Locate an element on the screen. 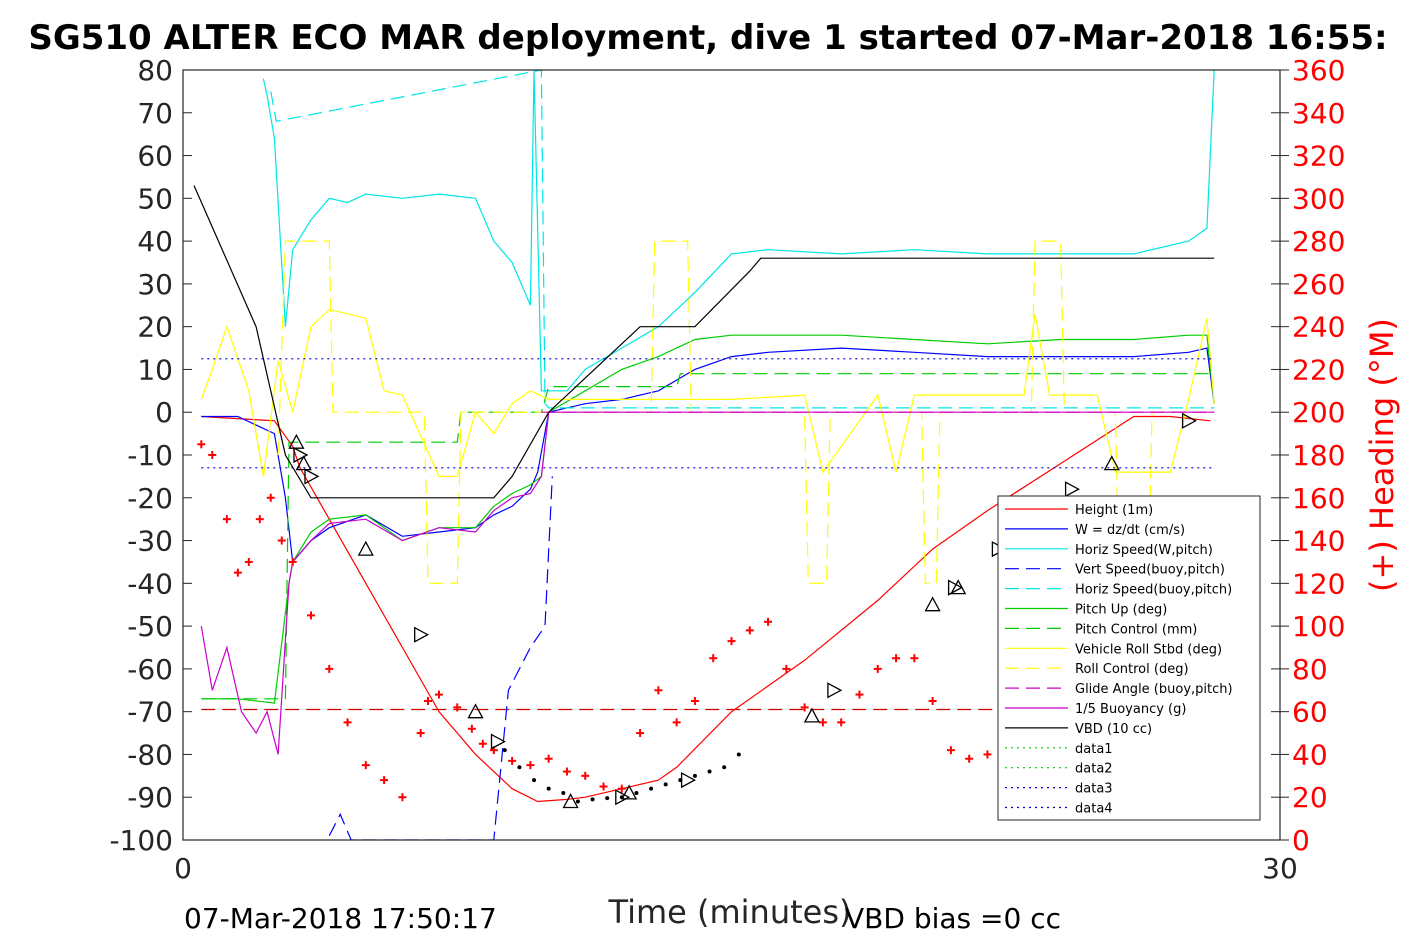 The width and height of the screenshot is (1417, 945). x-axis: 0 30 is located at coordinates (736, 858).